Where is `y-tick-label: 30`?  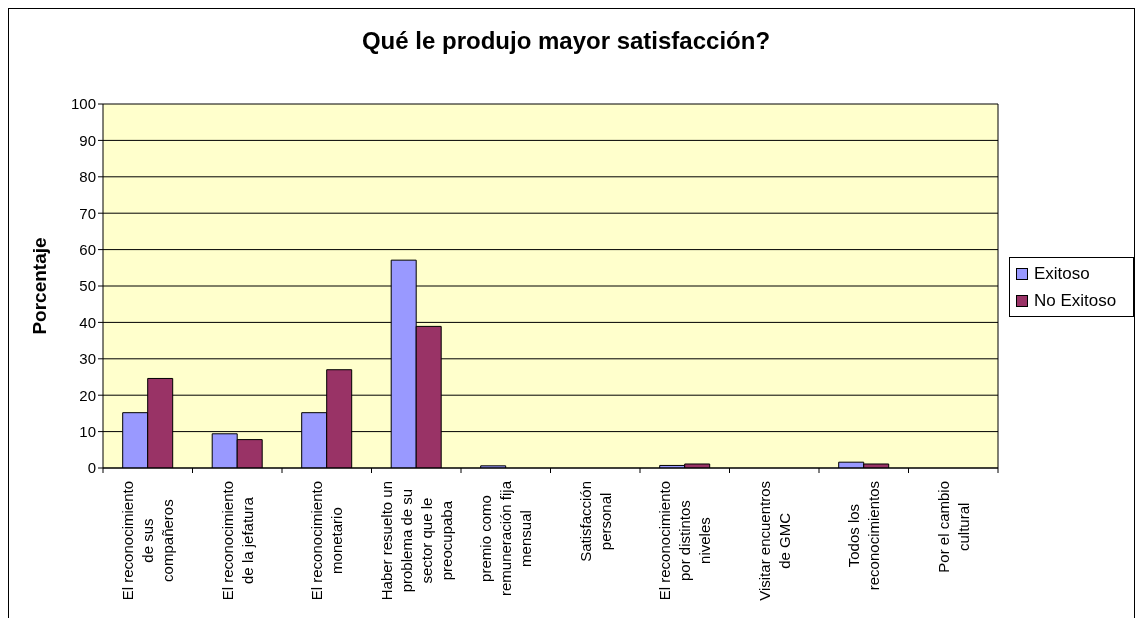 y-tick-label: 30 is located at coordinates (87, 359).